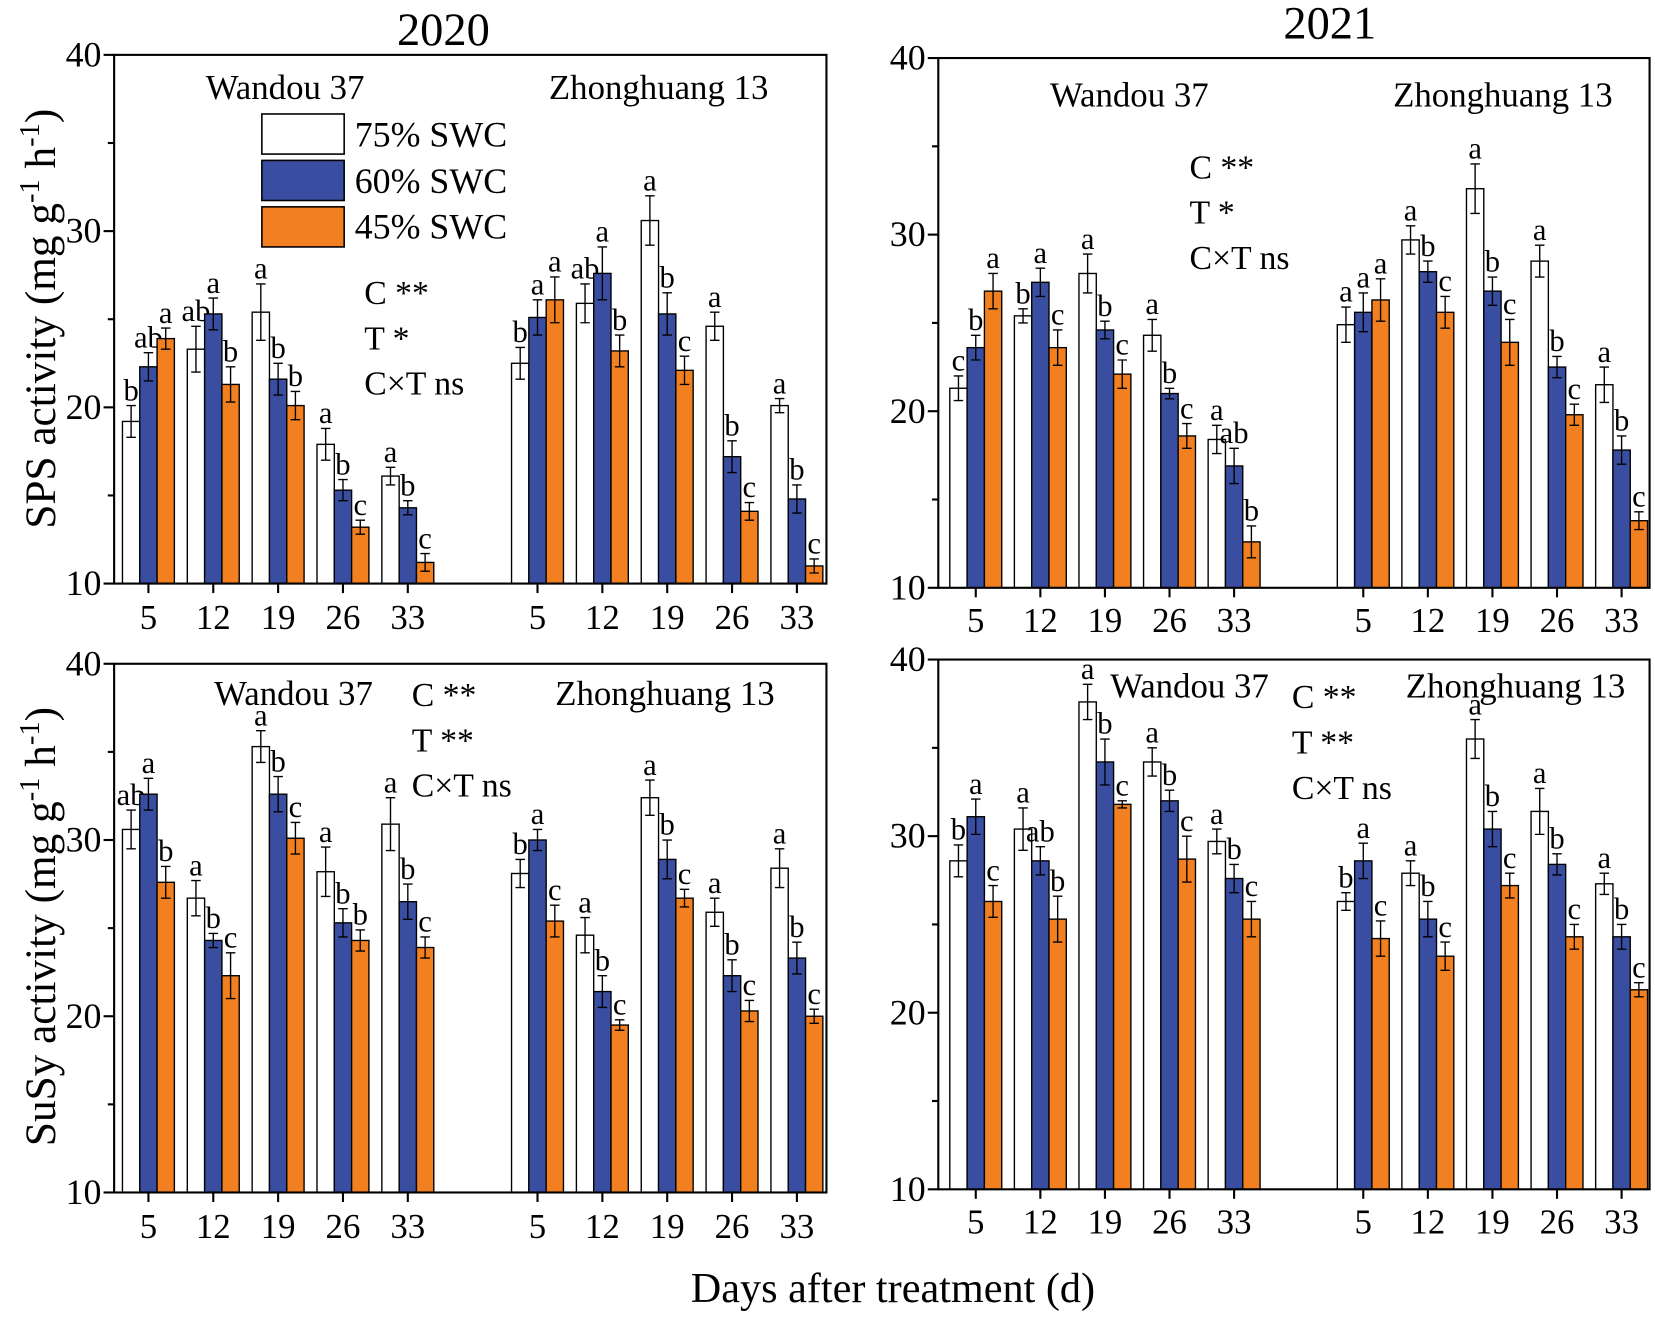 Image resolution: width=1655 pixels, height=1317 pixels. Describe the element at coordinates (84, 1192) in the screenshot. I see `y-tick-label: 10` at that location.